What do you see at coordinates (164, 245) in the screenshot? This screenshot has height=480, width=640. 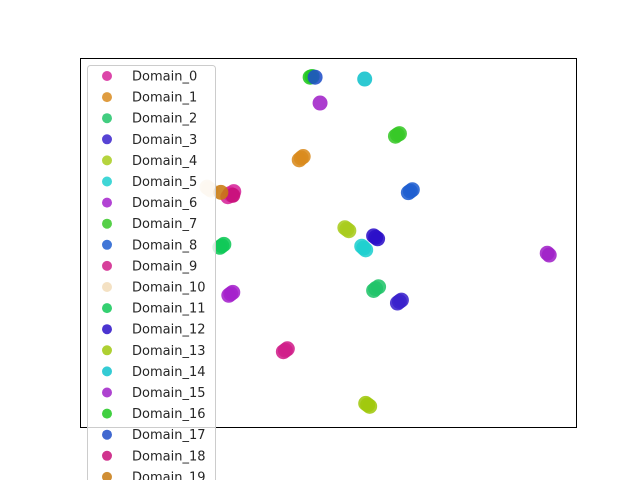 I see `legend-label-8: Domain_8` at bounding box center [164, 245].